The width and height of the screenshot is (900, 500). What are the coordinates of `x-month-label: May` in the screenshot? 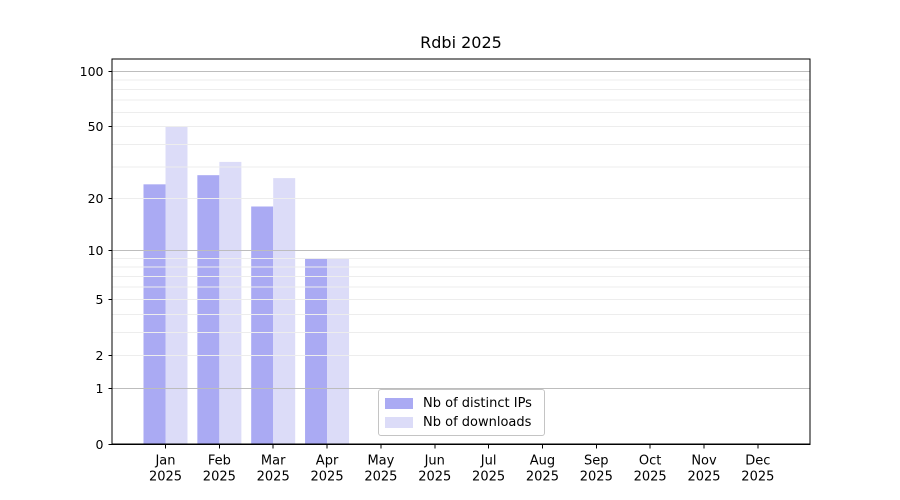 It's located at (380, 461).